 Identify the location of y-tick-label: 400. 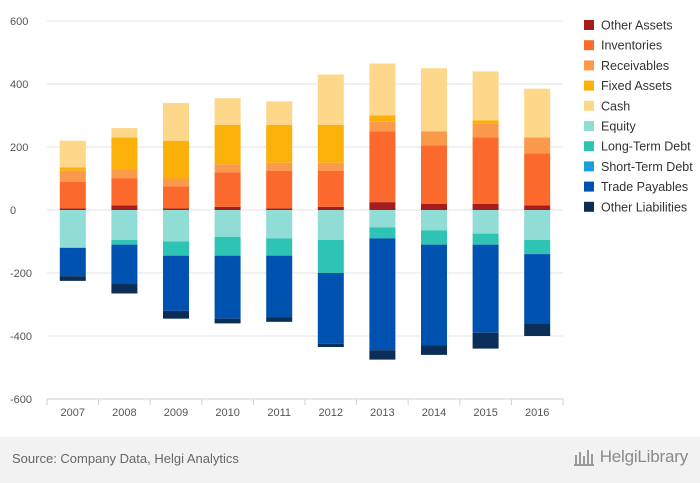
(19, 85).